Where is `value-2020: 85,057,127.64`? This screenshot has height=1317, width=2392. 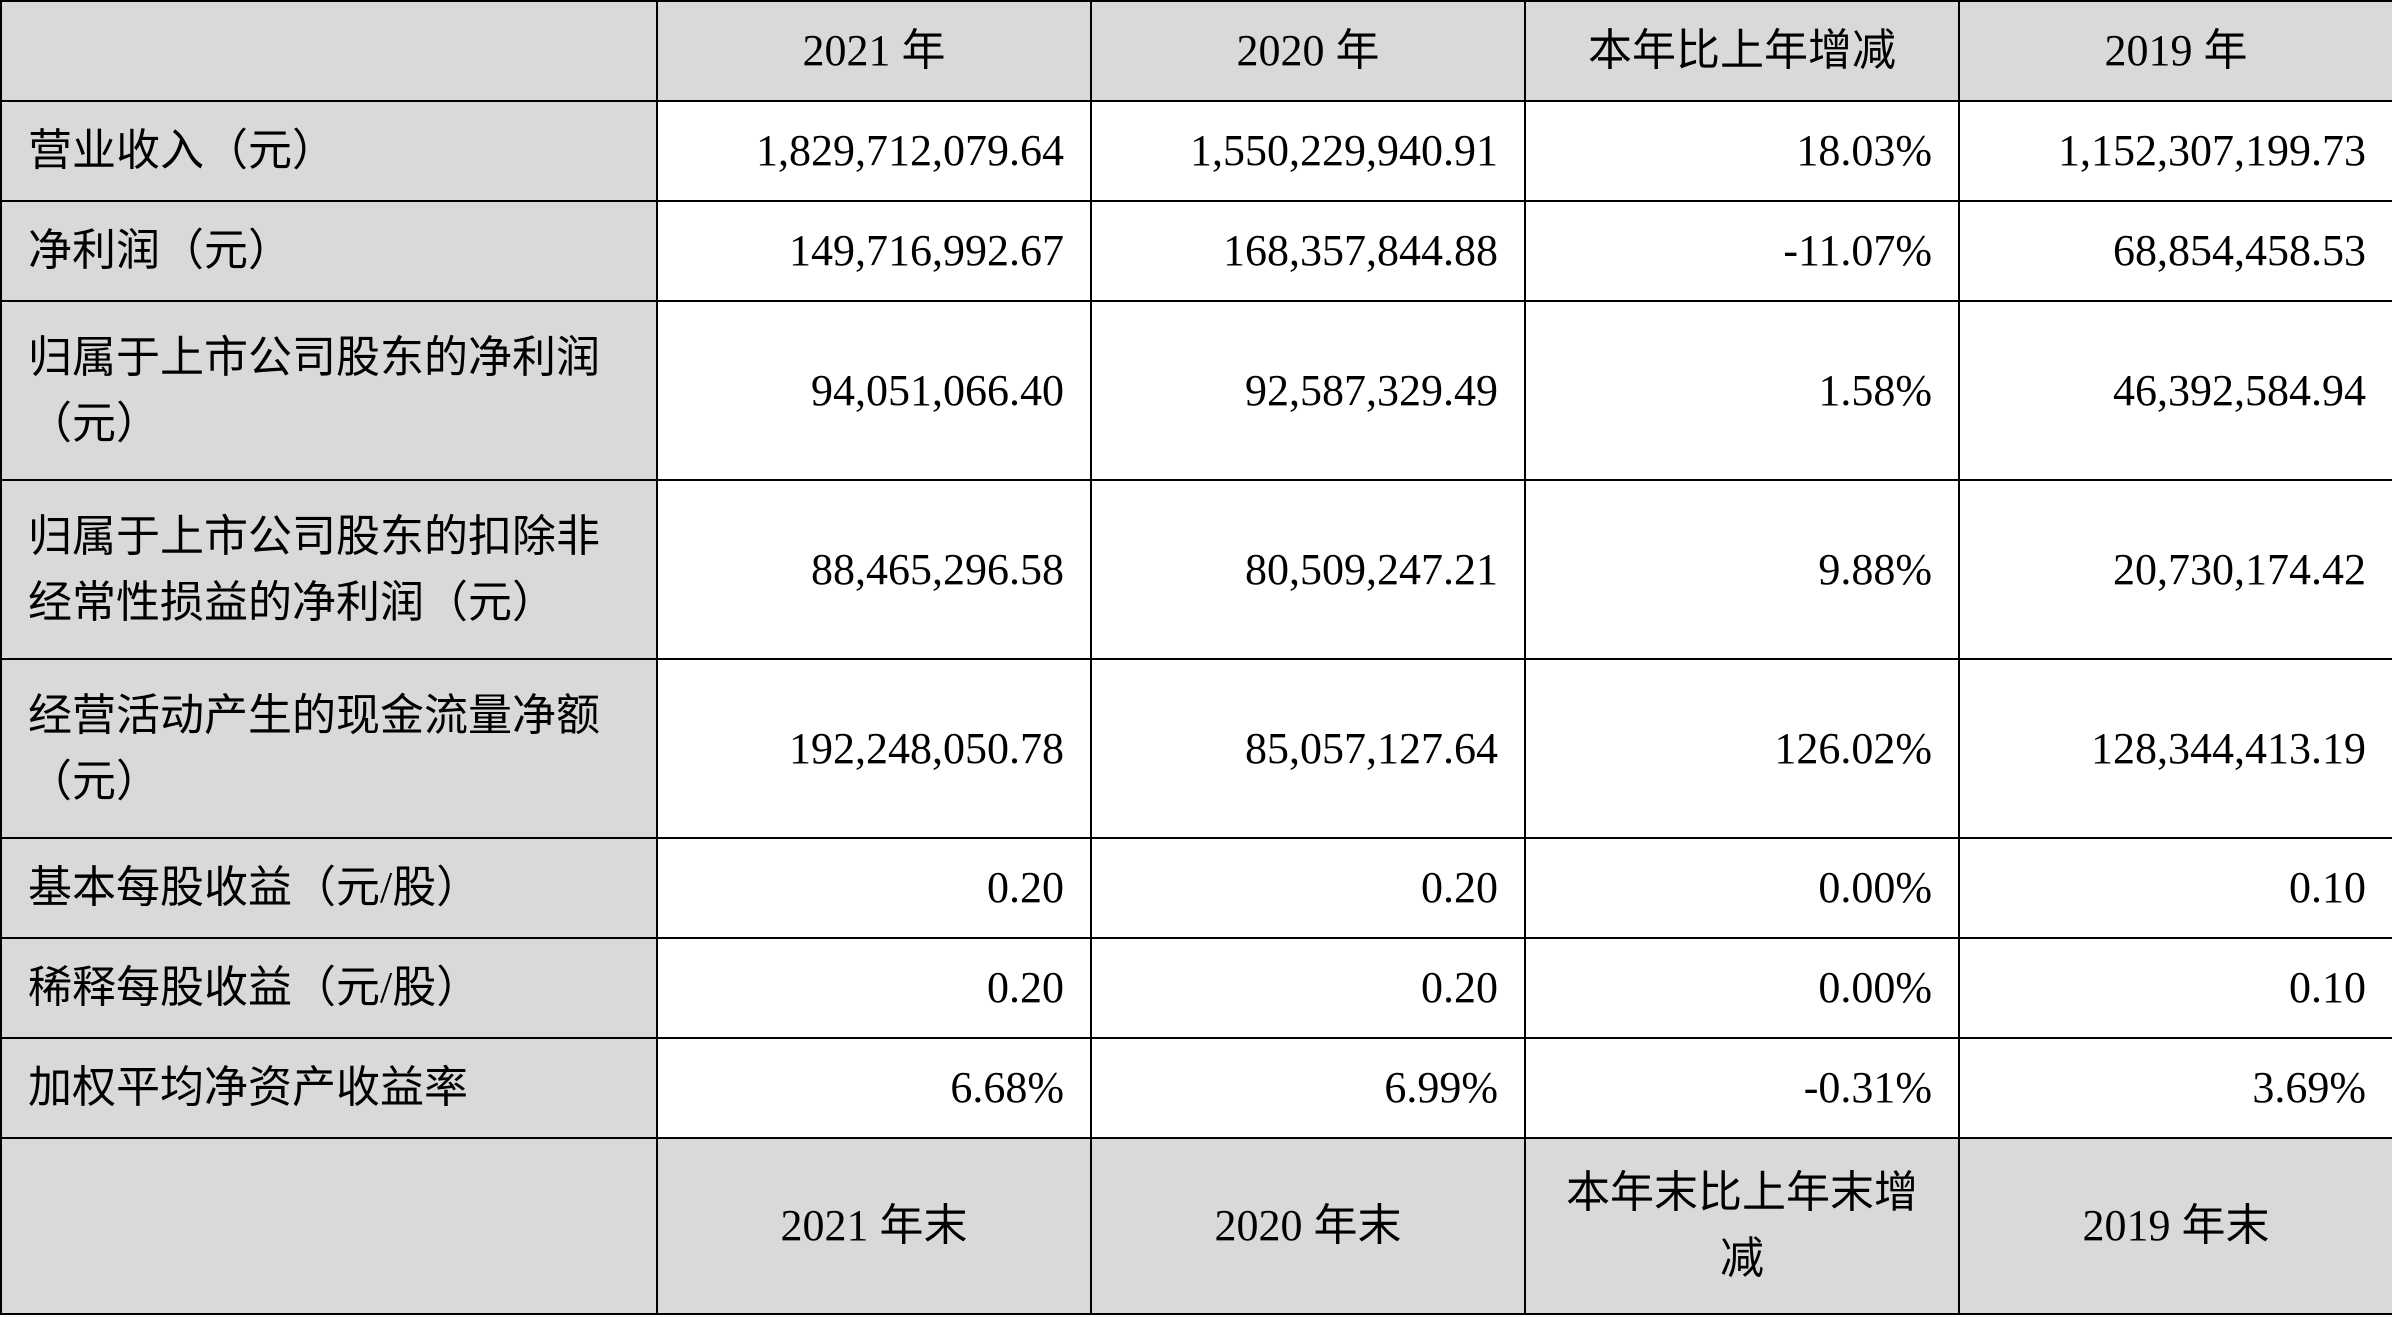
value-2020: 85,057,127.64 is located at coordinates (1308, 748).